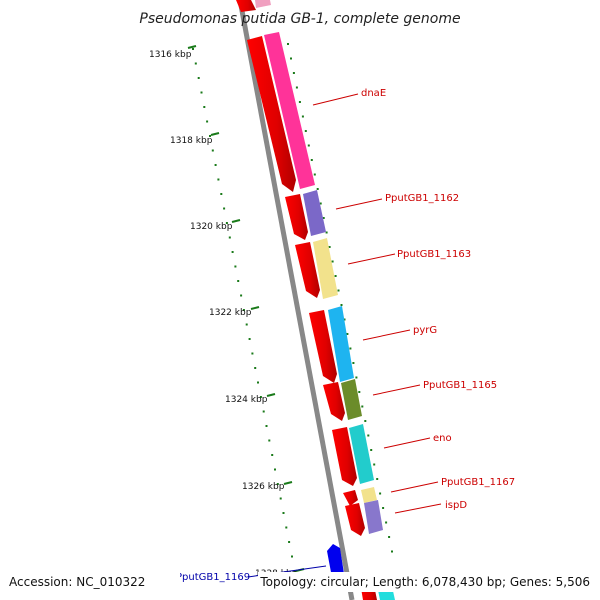  Describe the element at coordinates (373, 93) in the screenshot. I see `gene-label-dnaE: dnaE` at that location.